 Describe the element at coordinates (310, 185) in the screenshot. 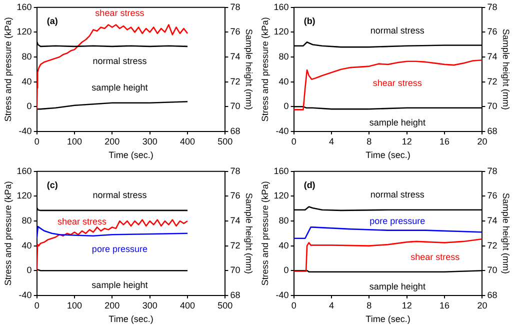

I see `text: (d)` at that location.